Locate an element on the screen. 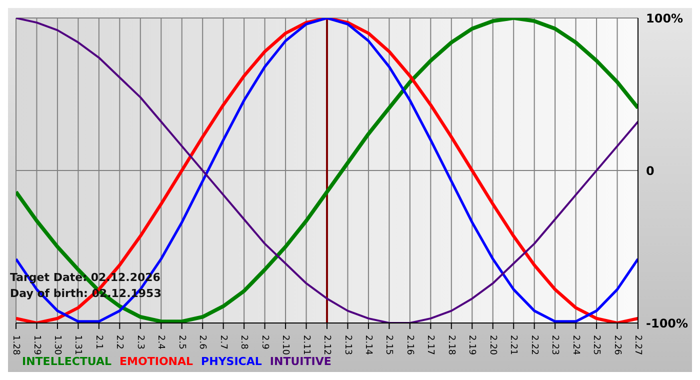 The image size is (700, 380). x-tick-label: 2.4 is located at coordinates (161, 342).